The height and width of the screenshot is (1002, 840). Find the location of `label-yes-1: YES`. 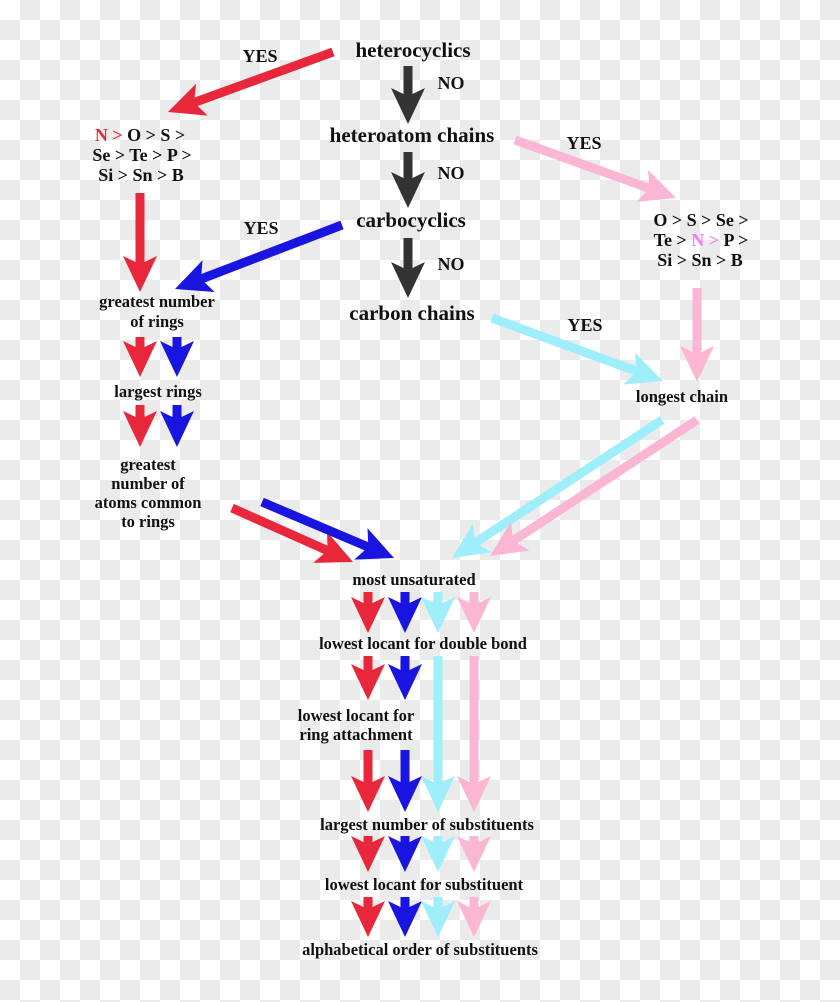

label-yes-1: YES is located at coordinates (259, 56).